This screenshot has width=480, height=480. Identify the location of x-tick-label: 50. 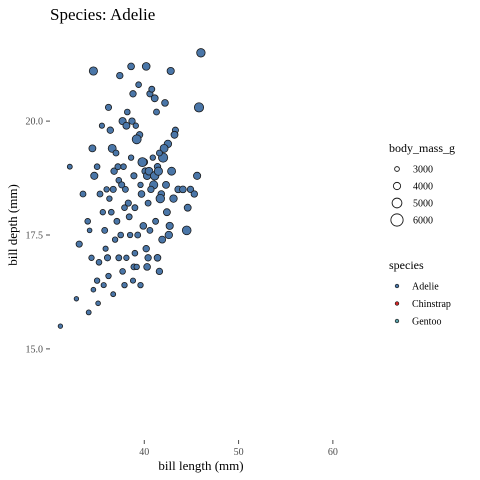
(239, 452).